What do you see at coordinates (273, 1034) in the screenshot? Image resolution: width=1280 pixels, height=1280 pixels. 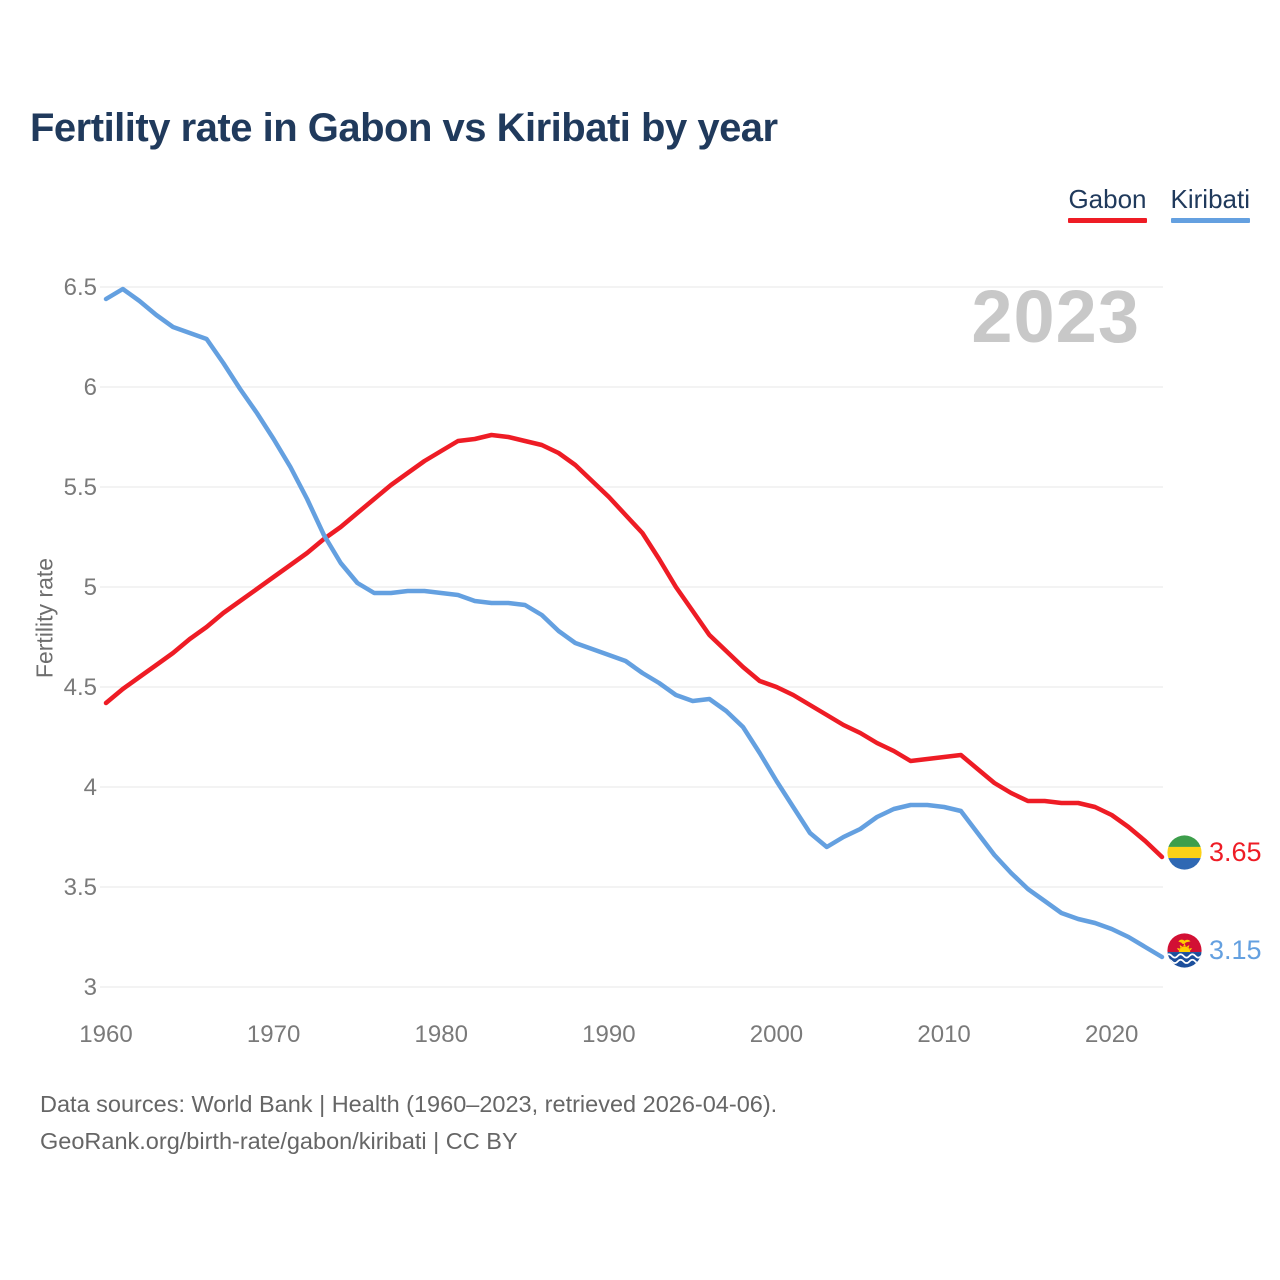 I see `x-tick-label: 1970` at bounding box center [273, 1034].